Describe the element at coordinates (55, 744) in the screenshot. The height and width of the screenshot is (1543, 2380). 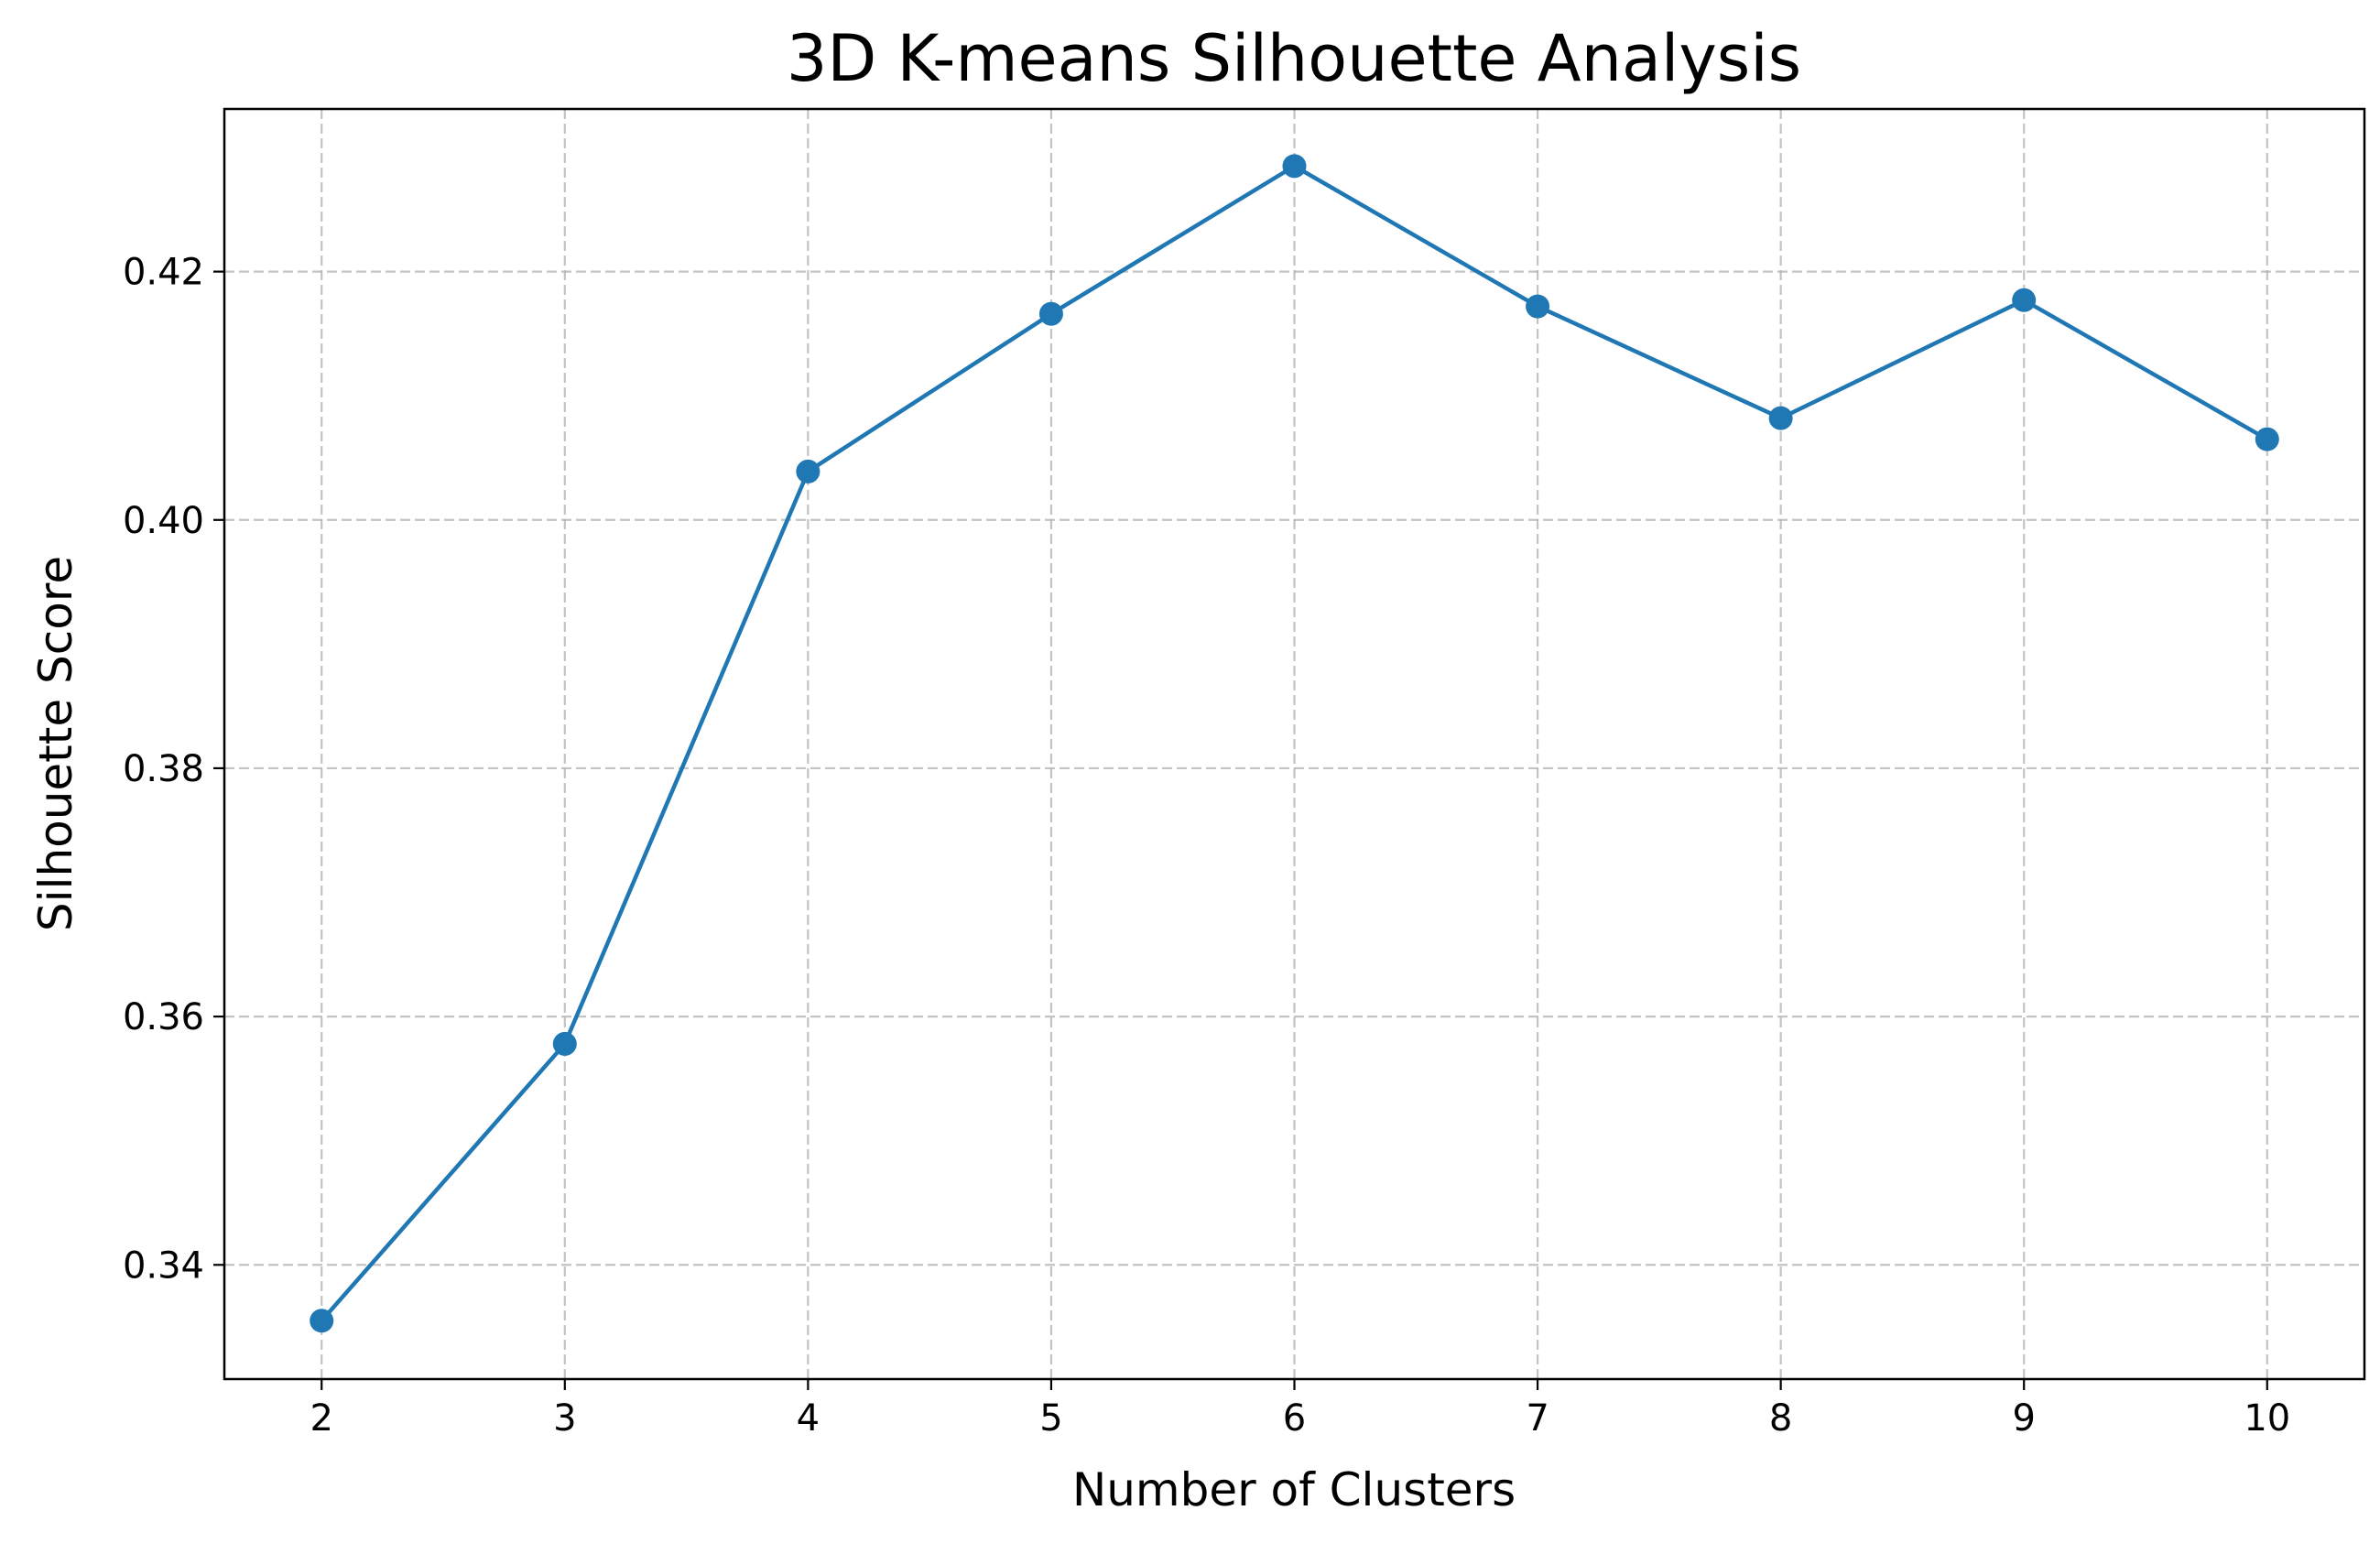
I see `y-axis-label: Silhouette Score` at that location.